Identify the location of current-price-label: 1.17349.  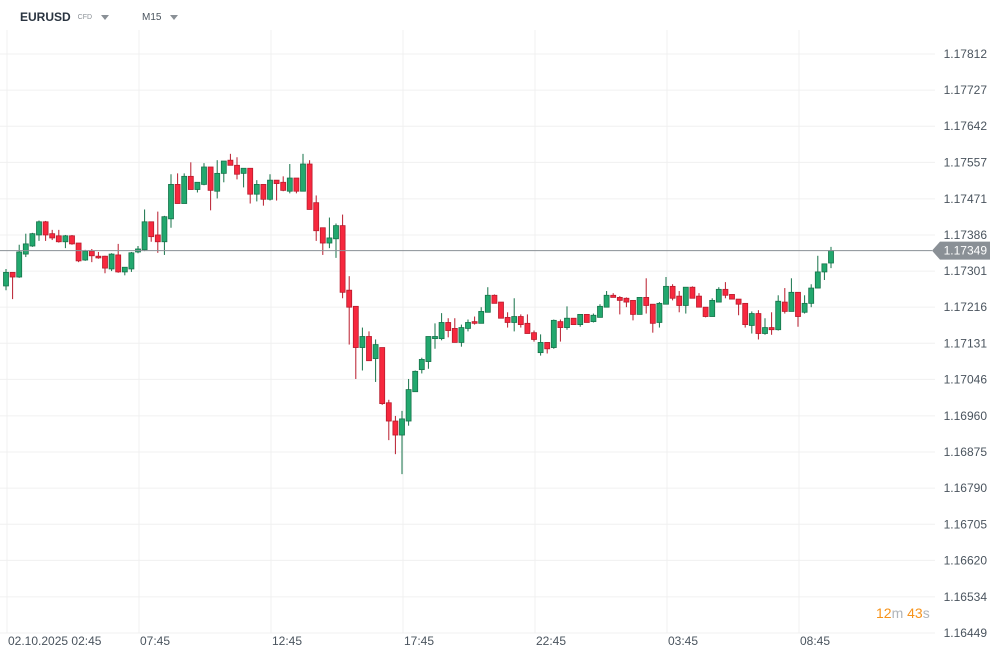
(966, 251).